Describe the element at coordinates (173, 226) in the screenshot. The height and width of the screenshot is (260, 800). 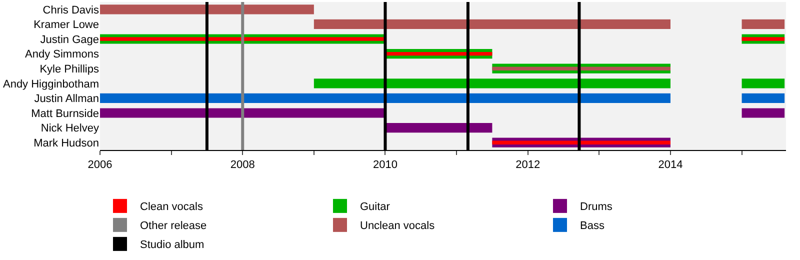
I see `legend-label: Other release` at that location.